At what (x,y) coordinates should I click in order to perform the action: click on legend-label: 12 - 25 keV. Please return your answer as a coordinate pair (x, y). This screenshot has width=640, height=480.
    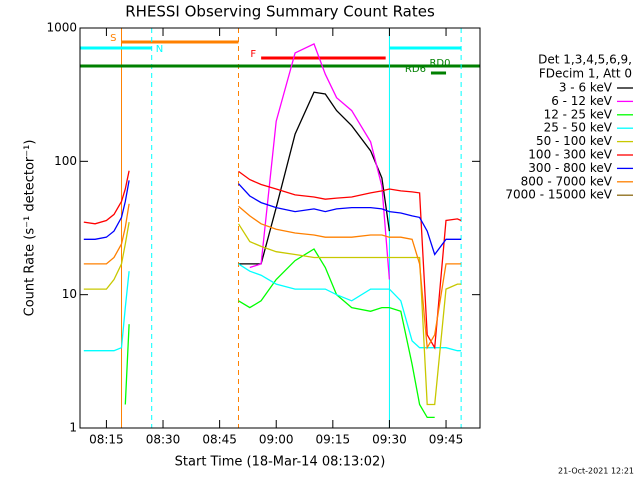
    Looking at the image, I should click on (578, 114).